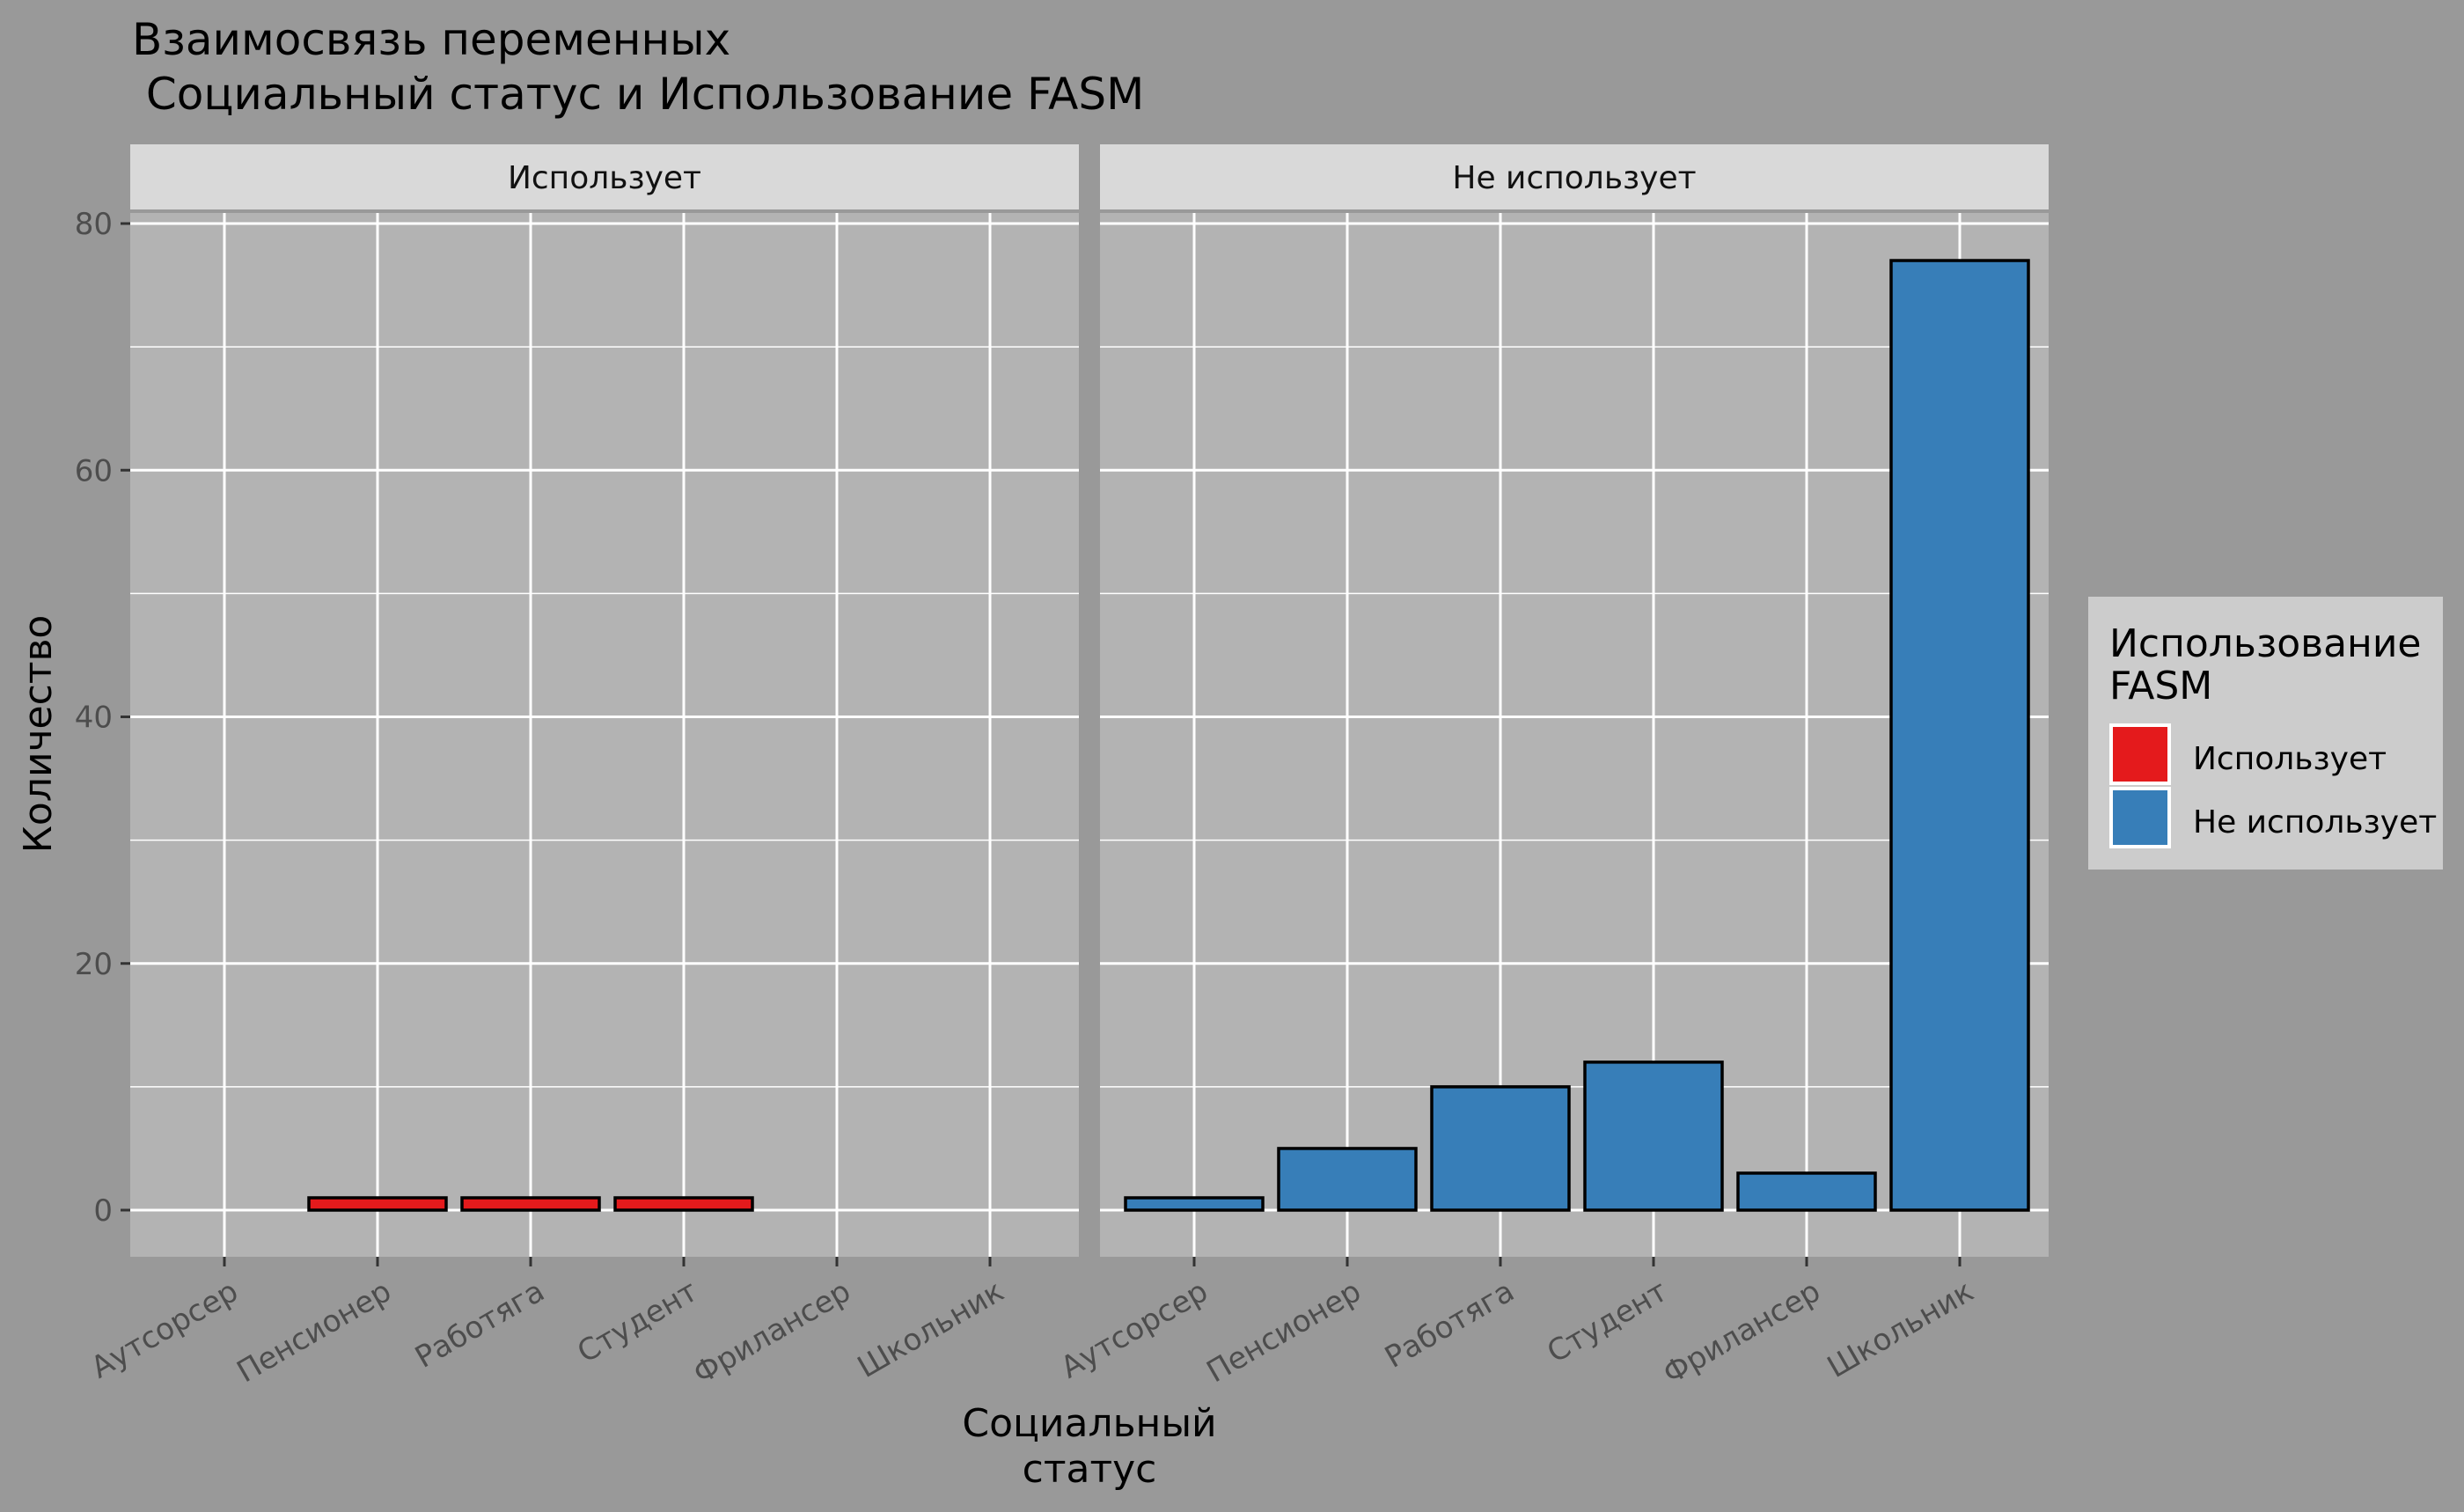 The height and width of the screenshot is (1512, 2464). I want to click on y-tick-label: 40, so click(94, 718).